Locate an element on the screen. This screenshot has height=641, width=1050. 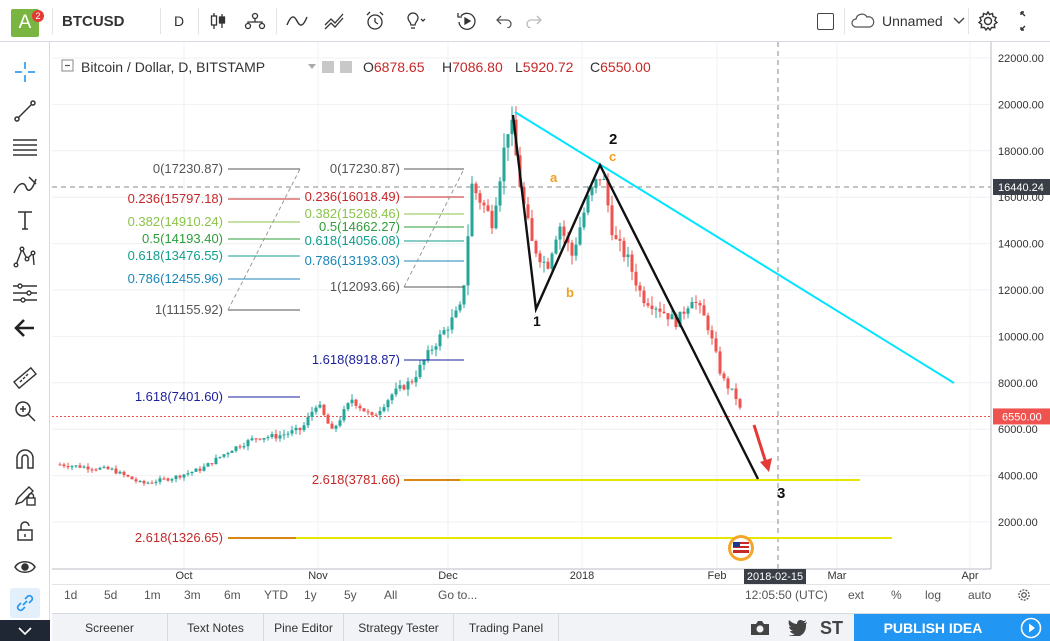
time-tick-label: Dec is located at coordinates (448, 576).